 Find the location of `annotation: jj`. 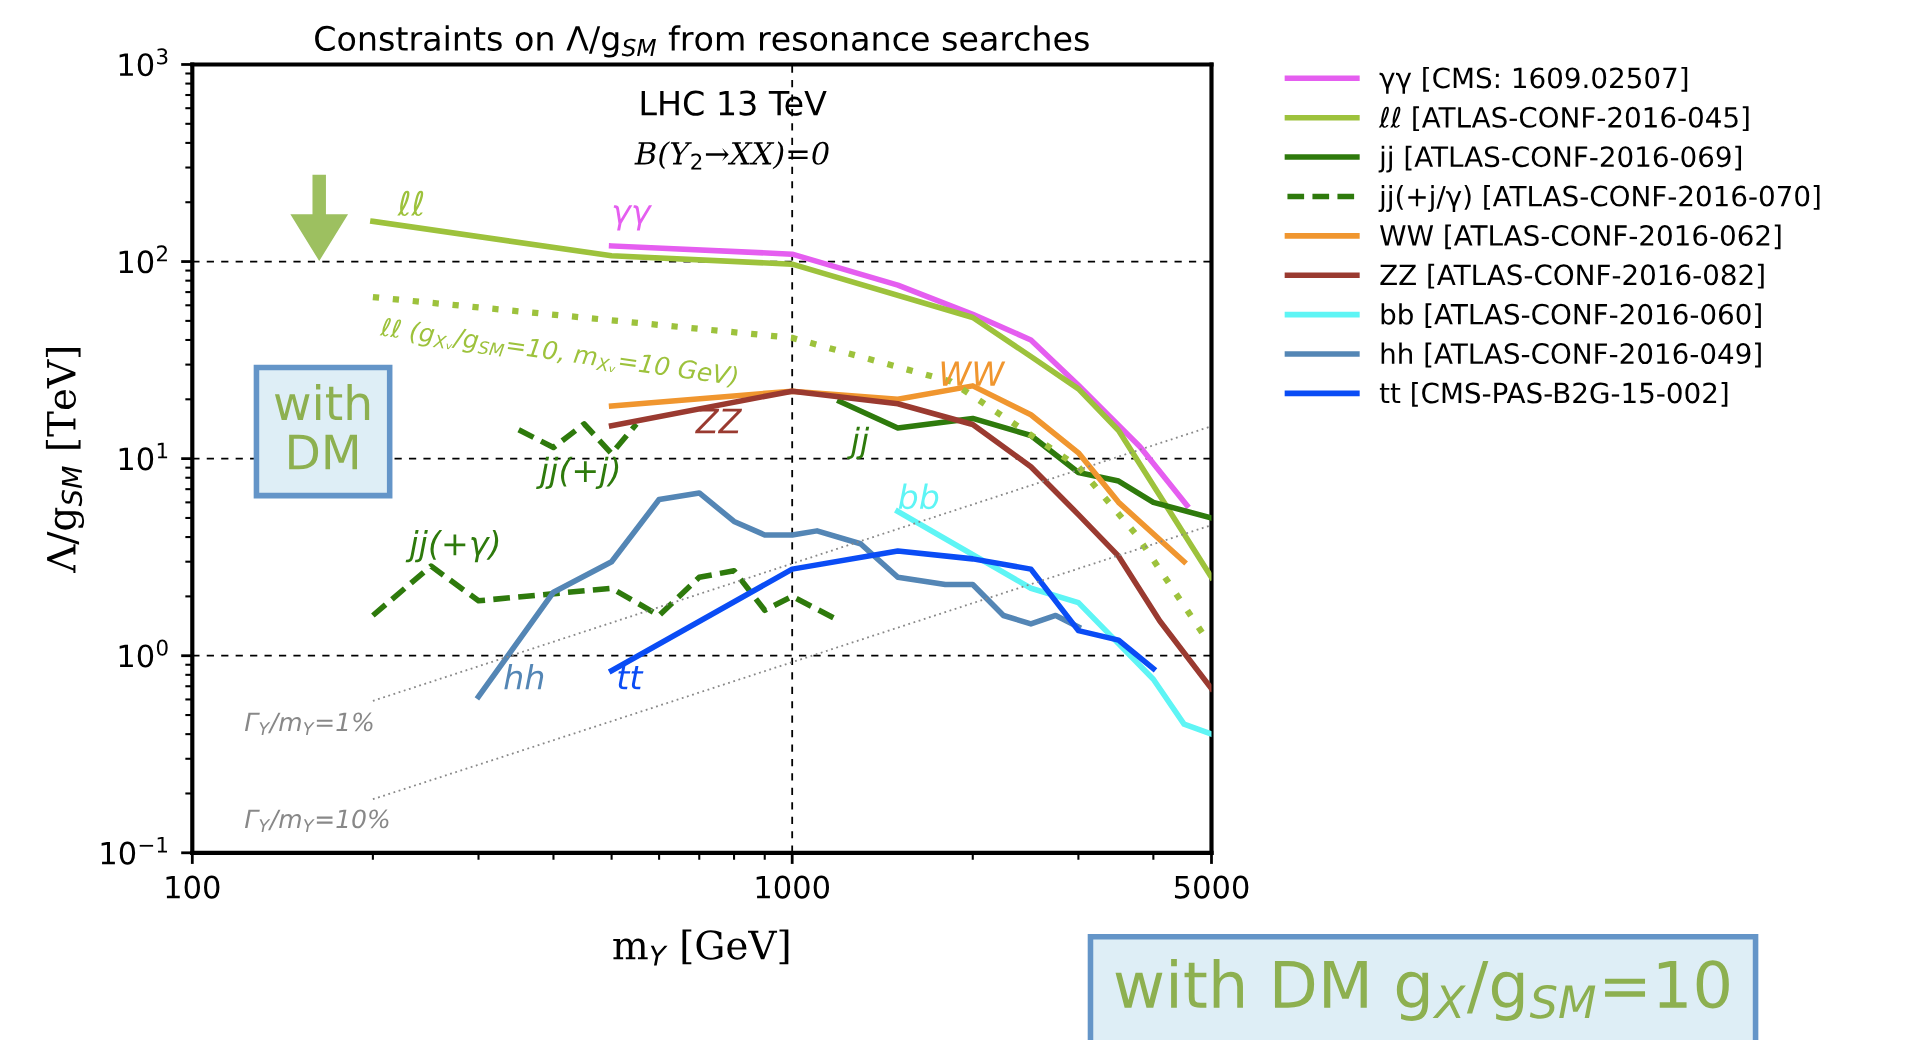

annotation: jj is located at coordinates (858, 442).